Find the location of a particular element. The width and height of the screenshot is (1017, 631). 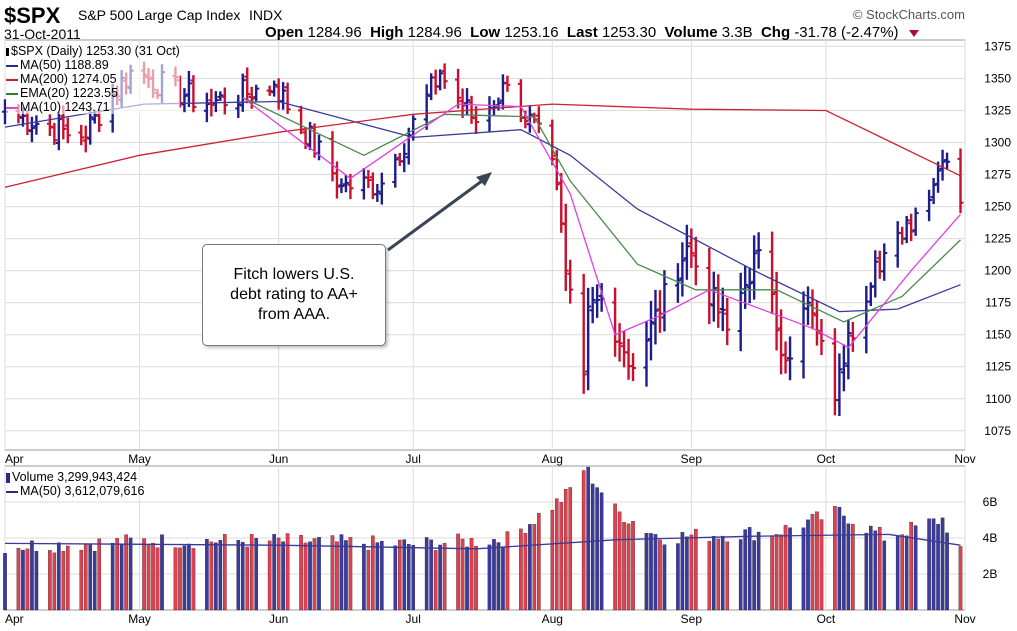

price-axis-label: 1150 is located at coordinates (998, 335).